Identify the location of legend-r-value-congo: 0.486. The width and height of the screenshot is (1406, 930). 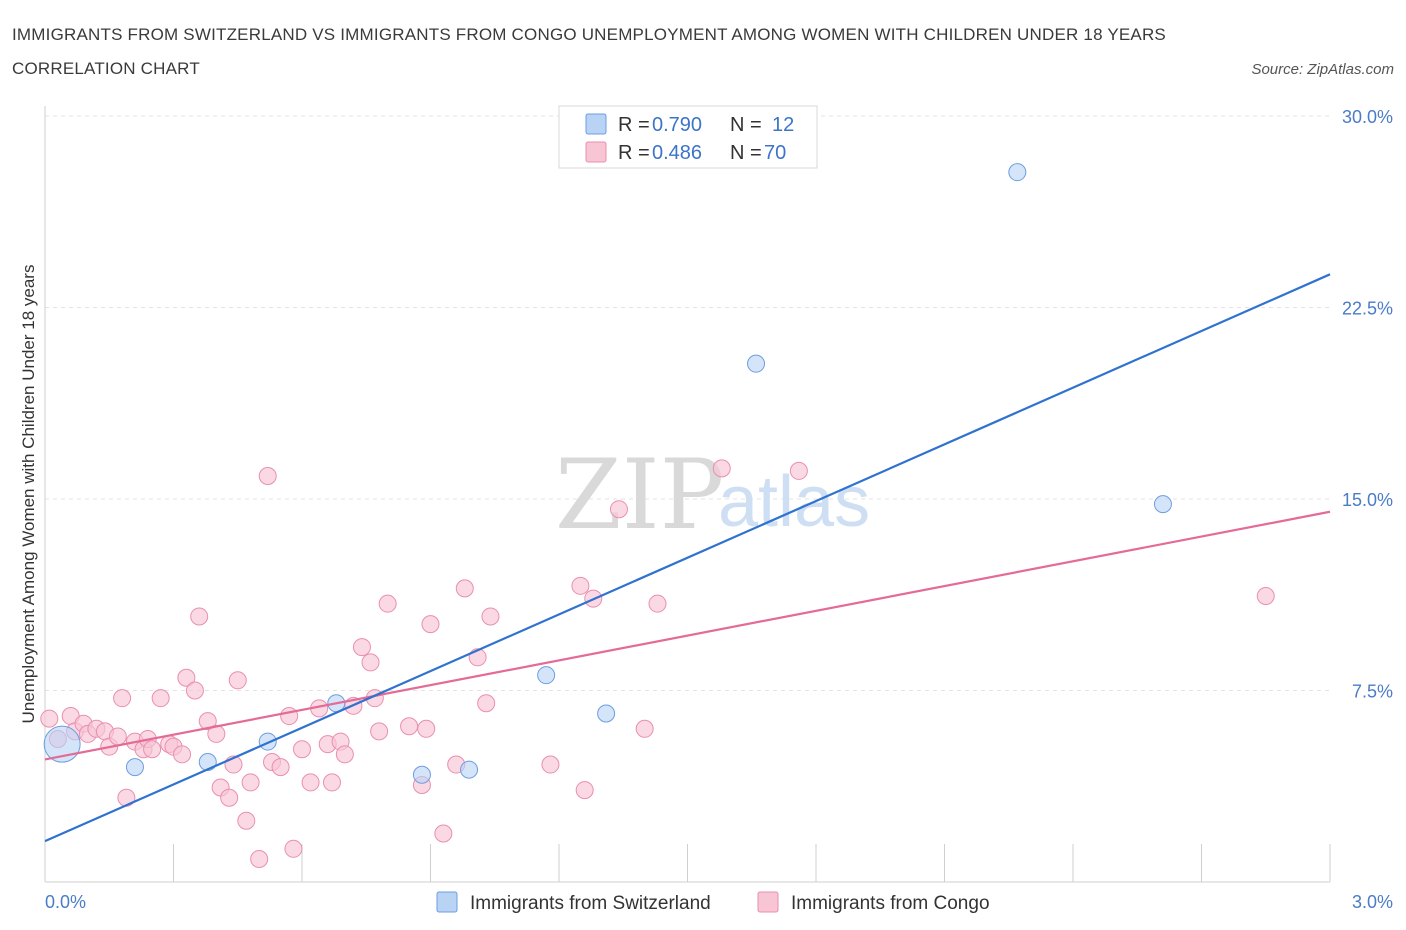
(677, 153).